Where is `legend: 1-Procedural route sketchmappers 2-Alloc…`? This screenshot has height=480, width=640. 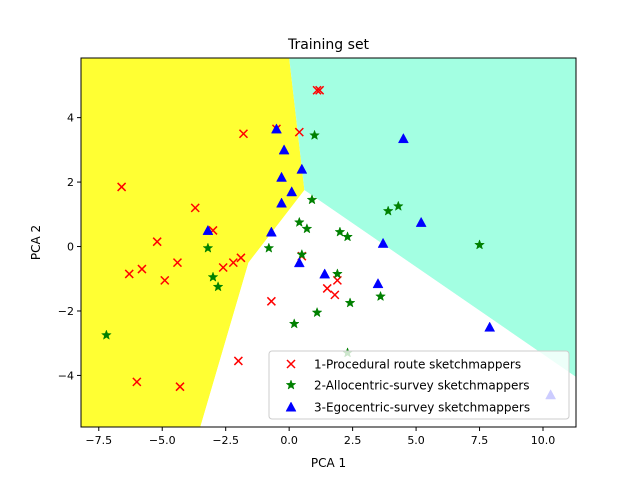 legend: 1-Procedural route sketchmappers 2-Alloc… is located at coordinates (419, 385).